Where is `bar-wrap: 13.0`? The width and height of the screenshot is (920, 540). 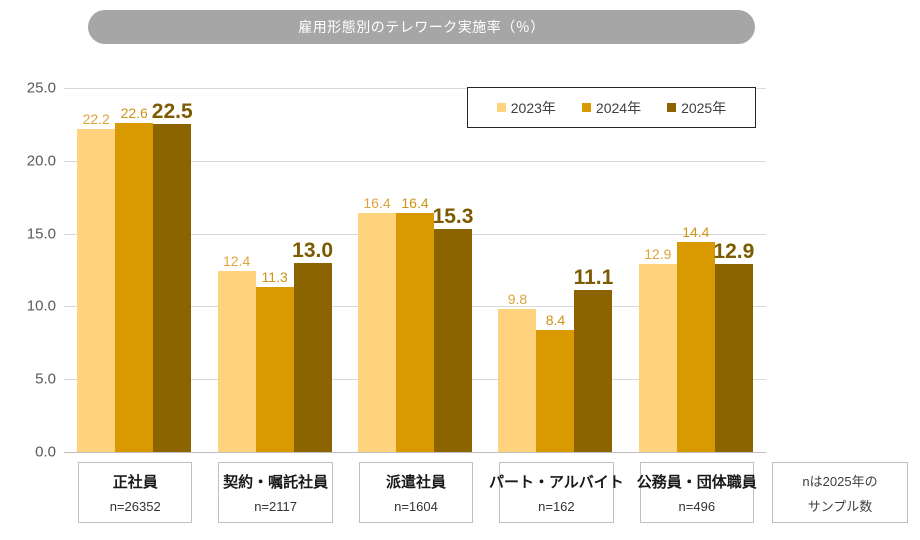 bar-wrap: 13.0 is located at coordinates (312, 346).